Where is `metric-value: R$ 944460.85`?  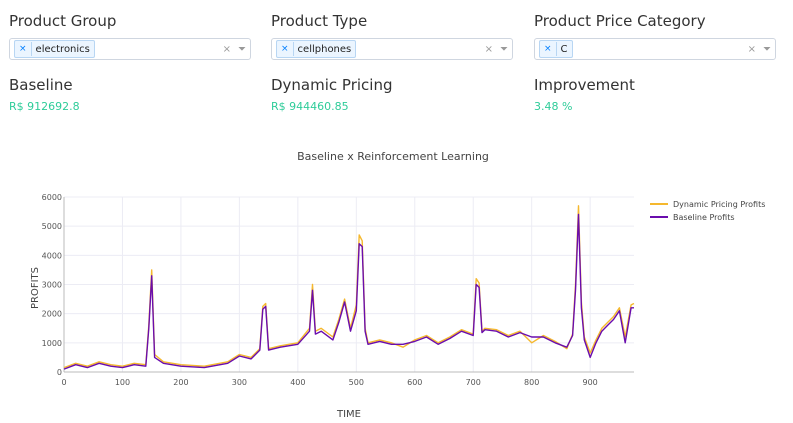
metric-value: R$ 944460.85 is located at coordinates (310, 106).